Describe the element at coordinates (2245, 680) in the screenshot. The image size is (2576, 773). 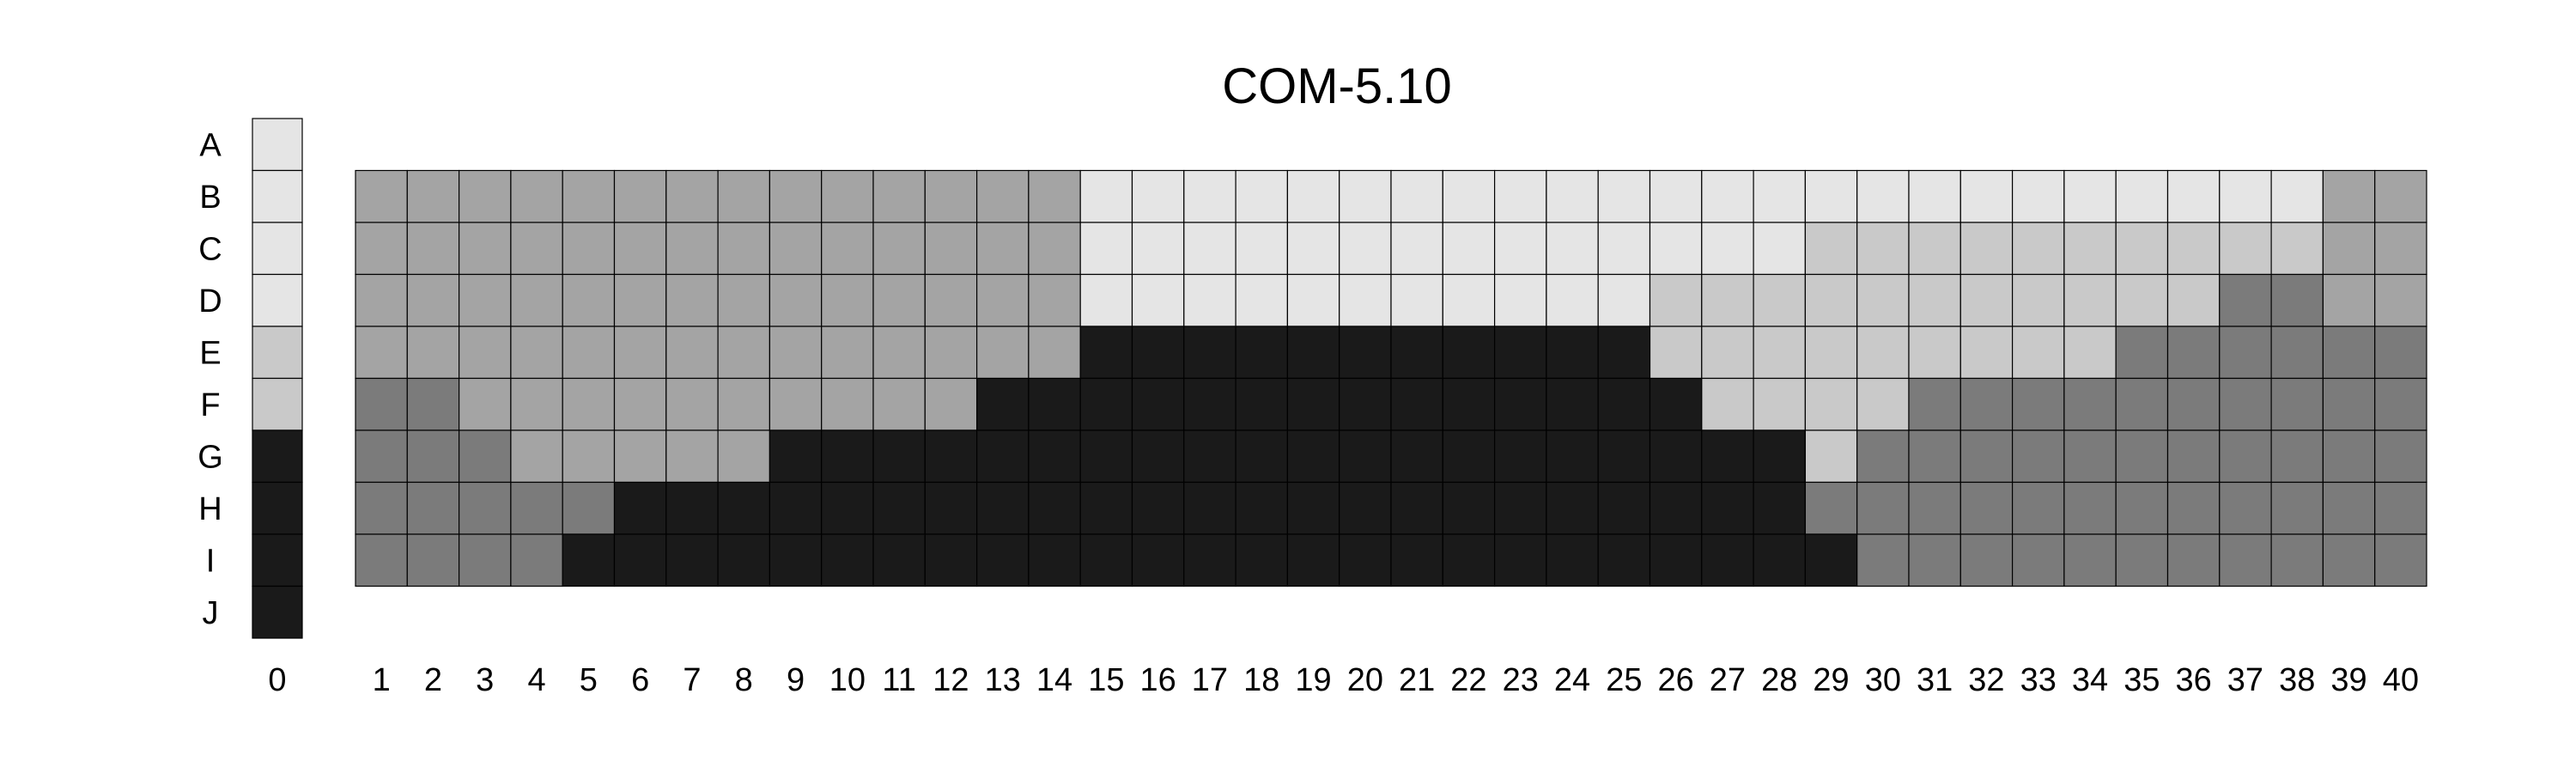
I see `column-label-37: 37` at that location.